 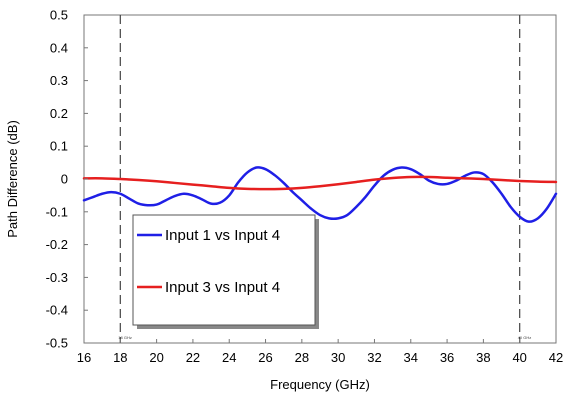 I want to click on marker-label: 18 GHz, so click(x=125, y=337).